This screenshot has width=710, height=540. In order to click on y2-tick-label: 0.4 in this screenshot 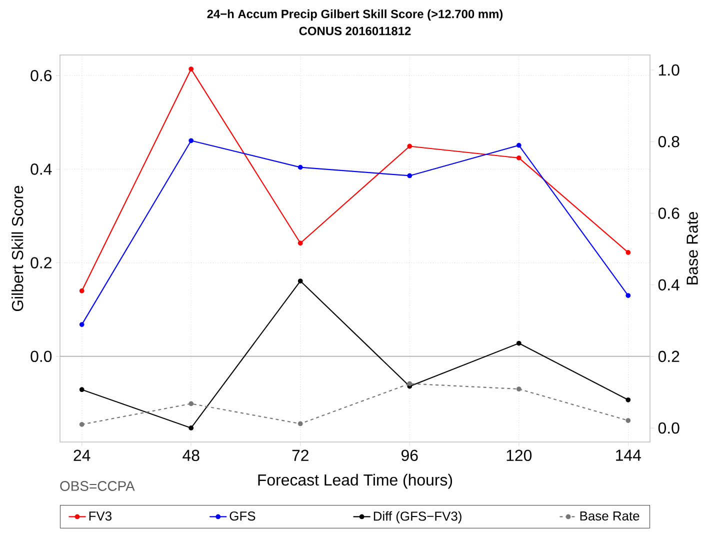, I will do `click(669, 284)`.